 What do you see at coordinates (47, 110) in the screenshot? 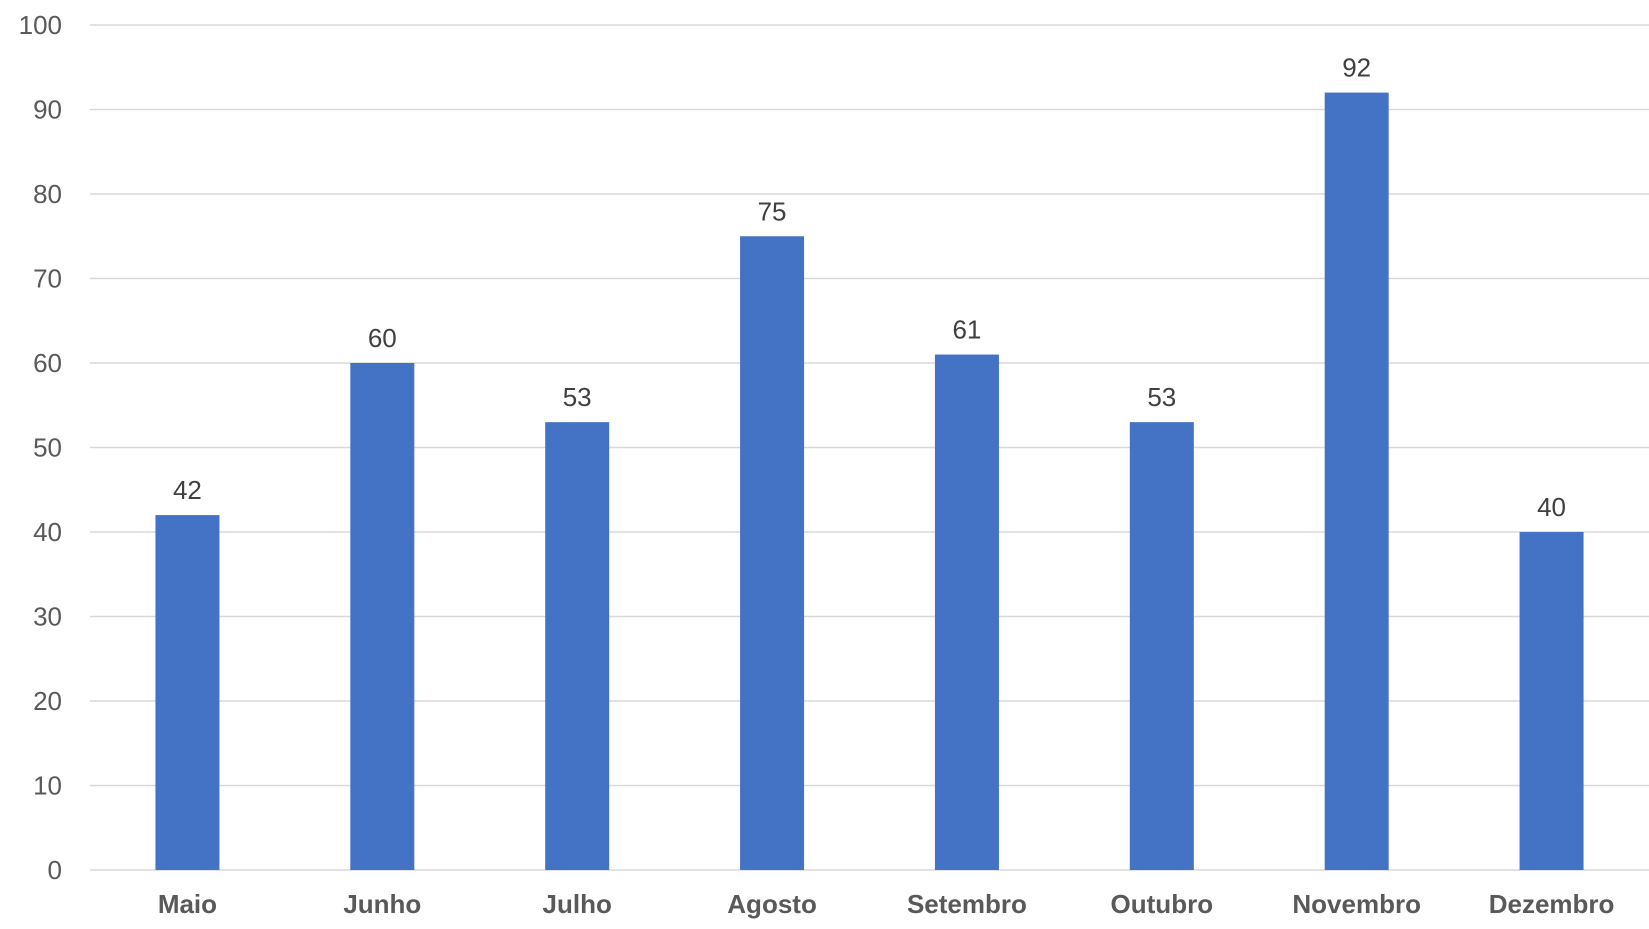
I see `y-tick-label: 90` at bounding box center [47, 110].